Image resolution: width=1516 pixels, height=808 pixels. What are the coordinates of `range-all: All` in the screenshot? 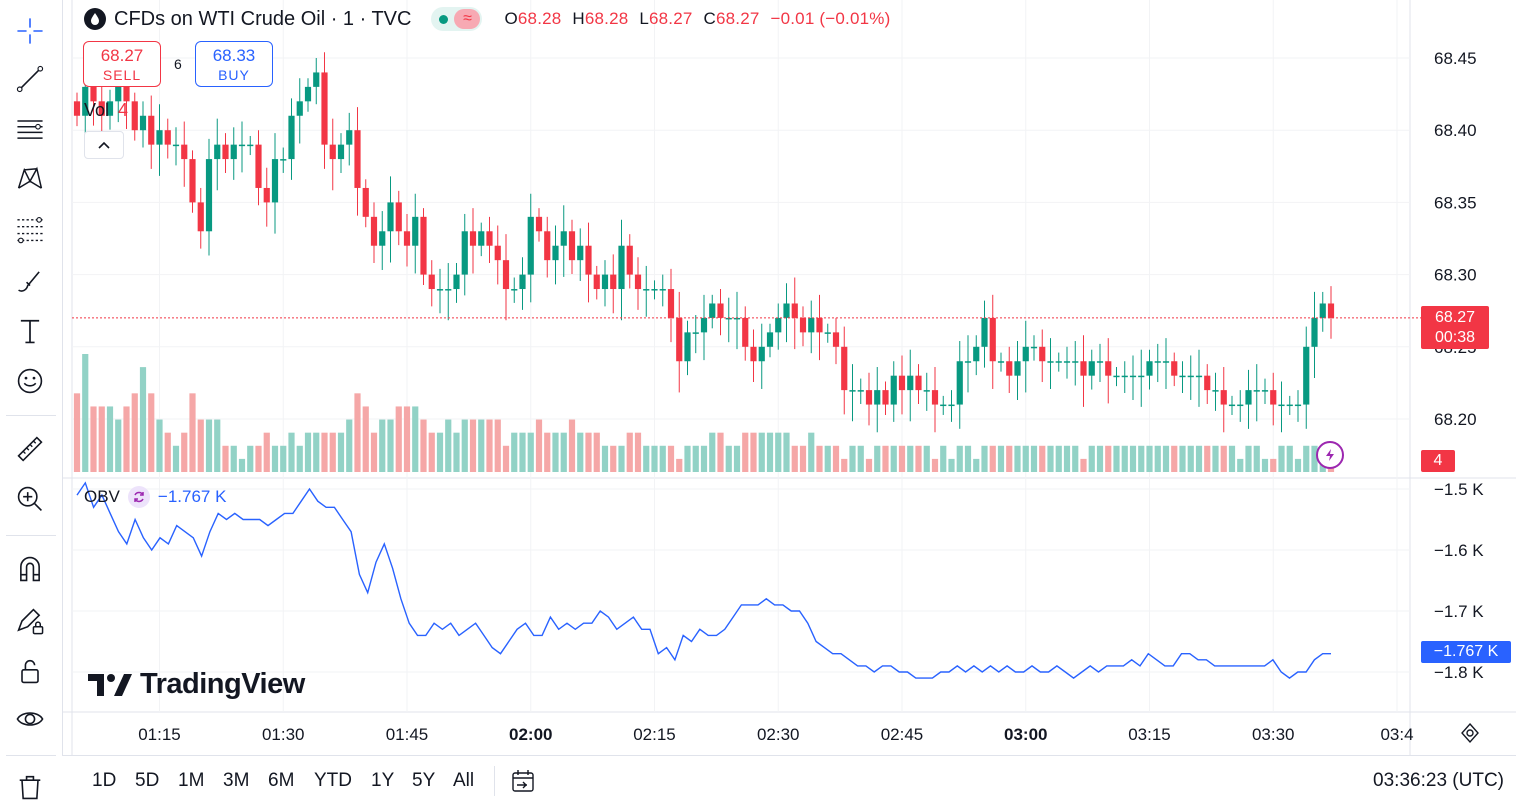 It's located at (464, 780).